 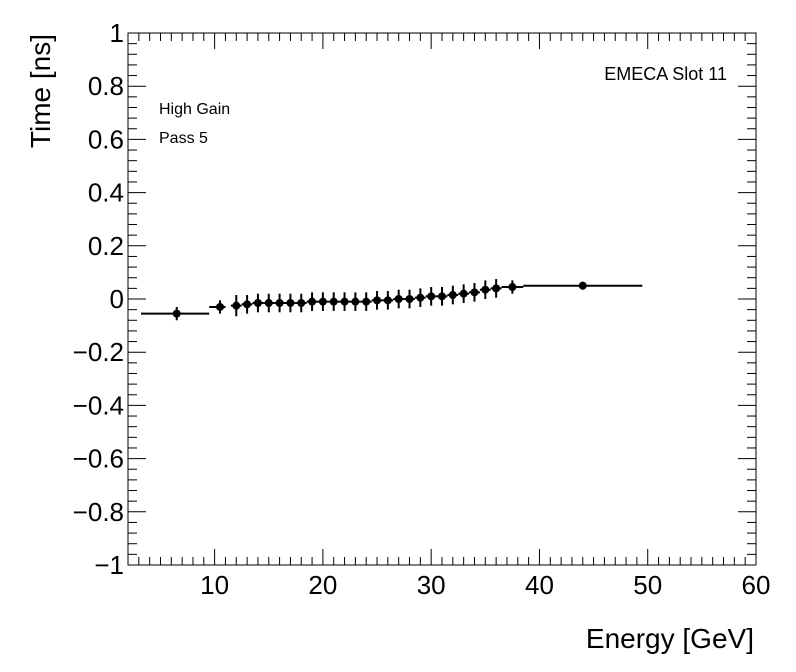 What do you see at coordinates (756, 585) in the screenshot?
I see `x-tick-label: 60` at bounding box center [756, 585].